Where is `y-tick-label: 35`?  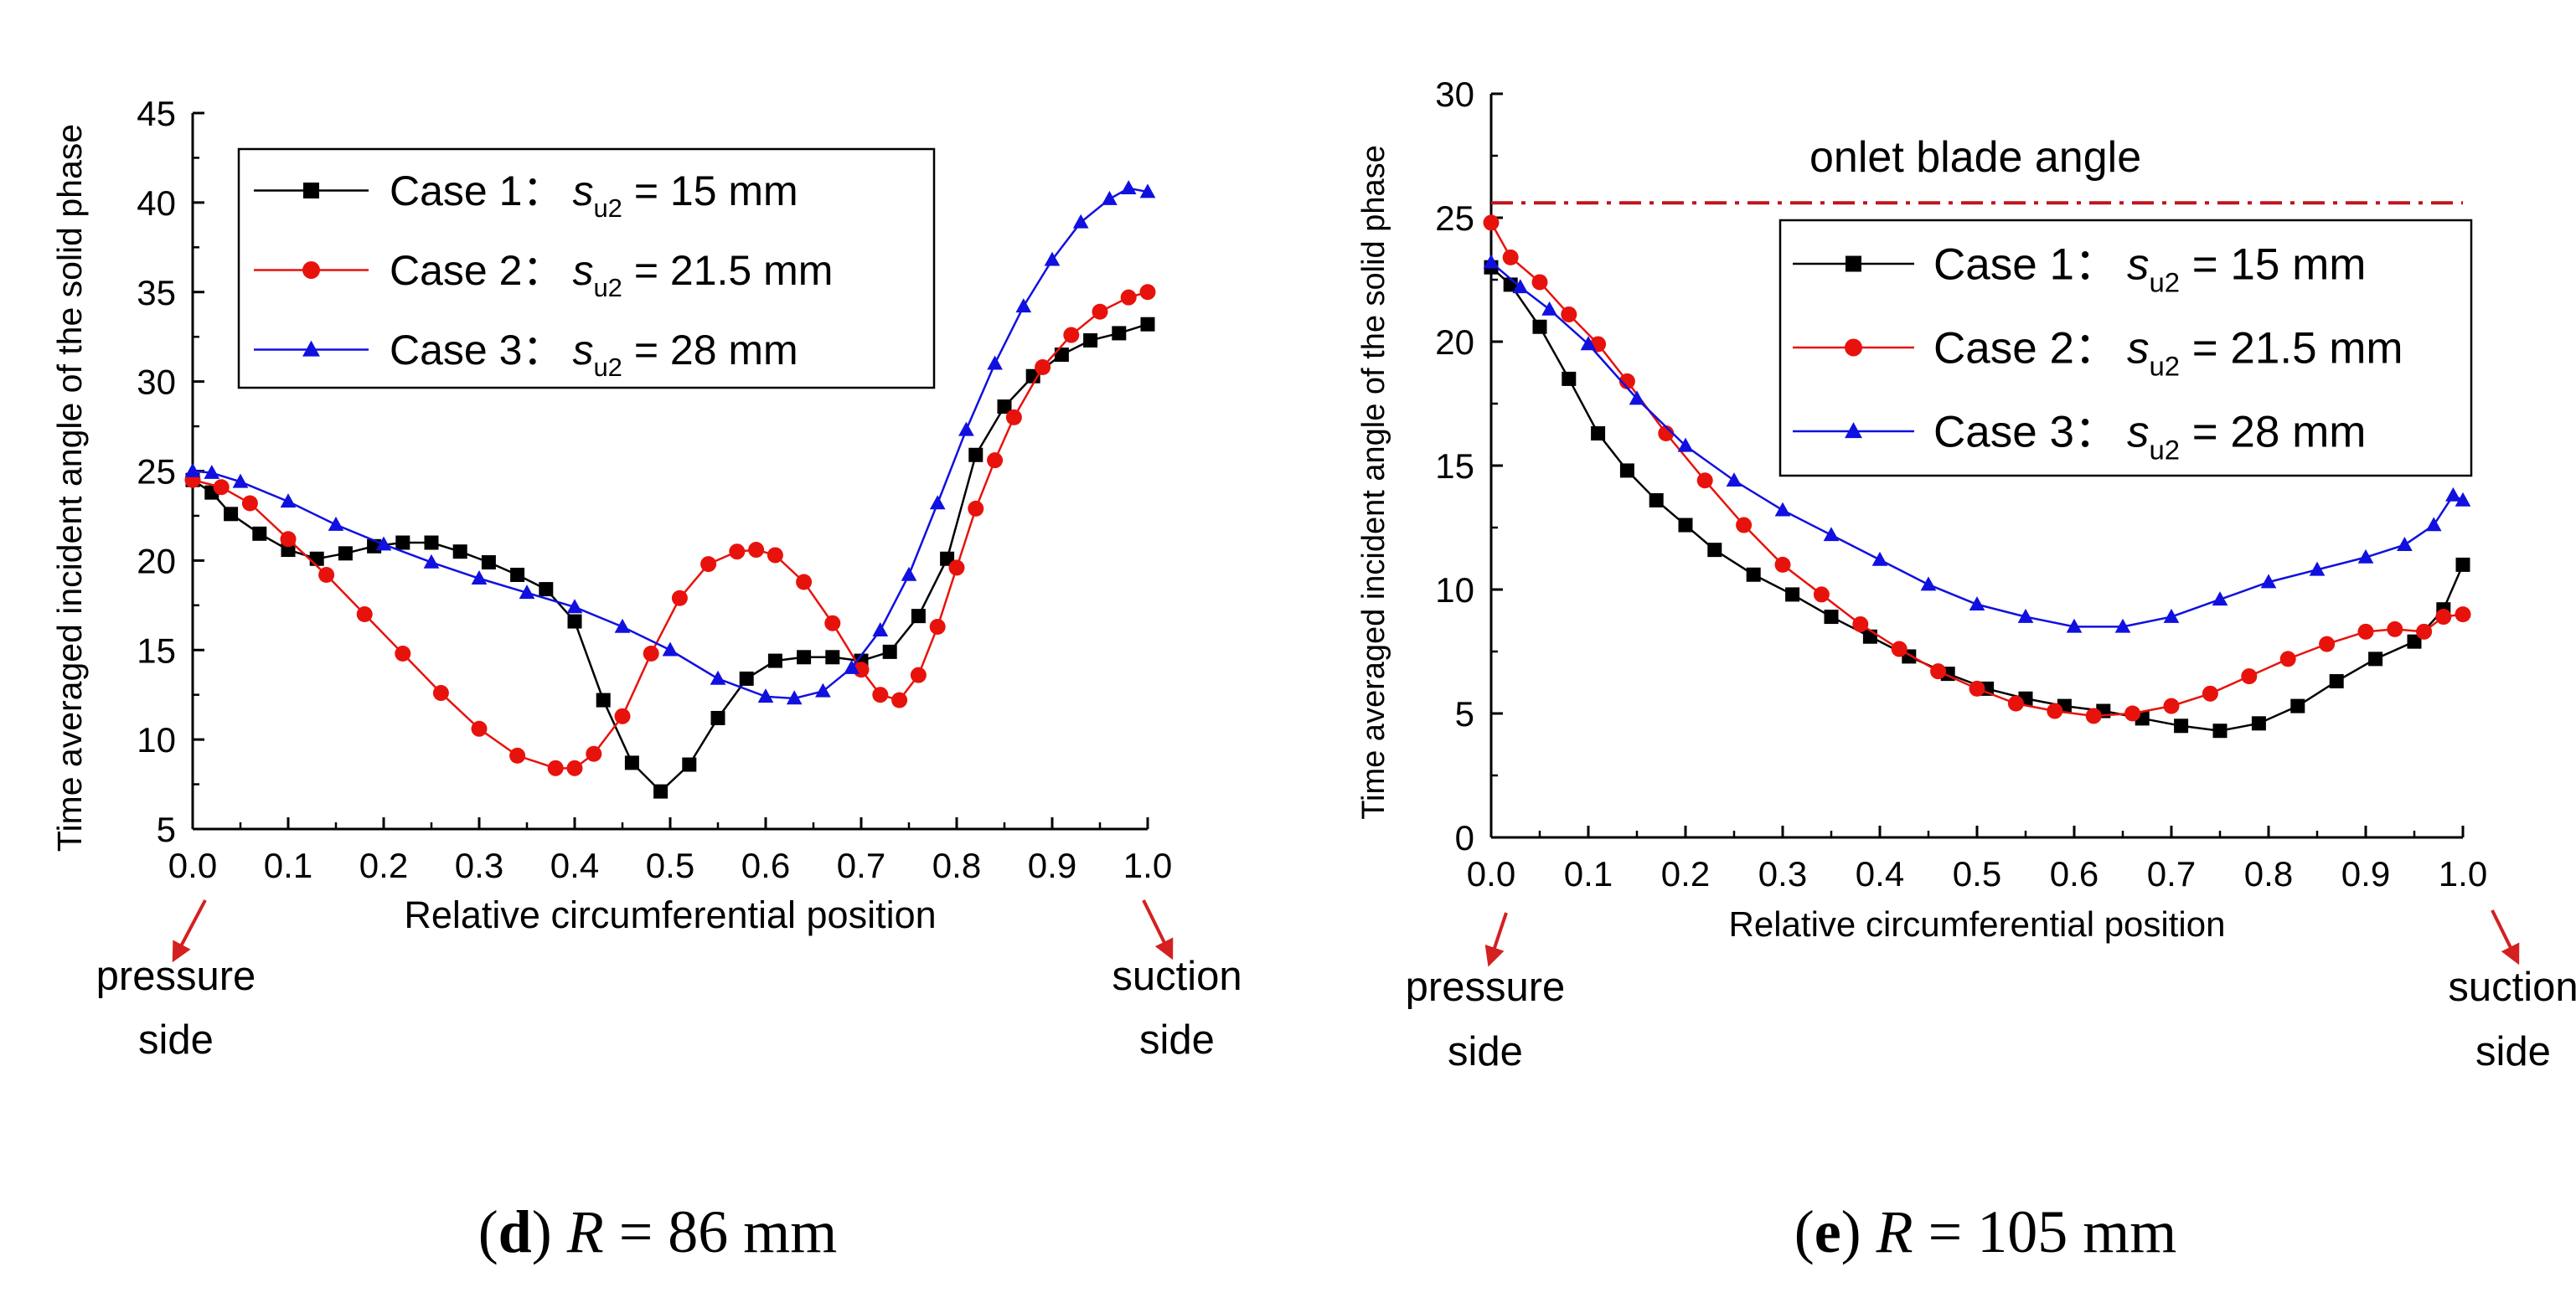
y-tick-label: 35 is located at coordinates (156, 292).